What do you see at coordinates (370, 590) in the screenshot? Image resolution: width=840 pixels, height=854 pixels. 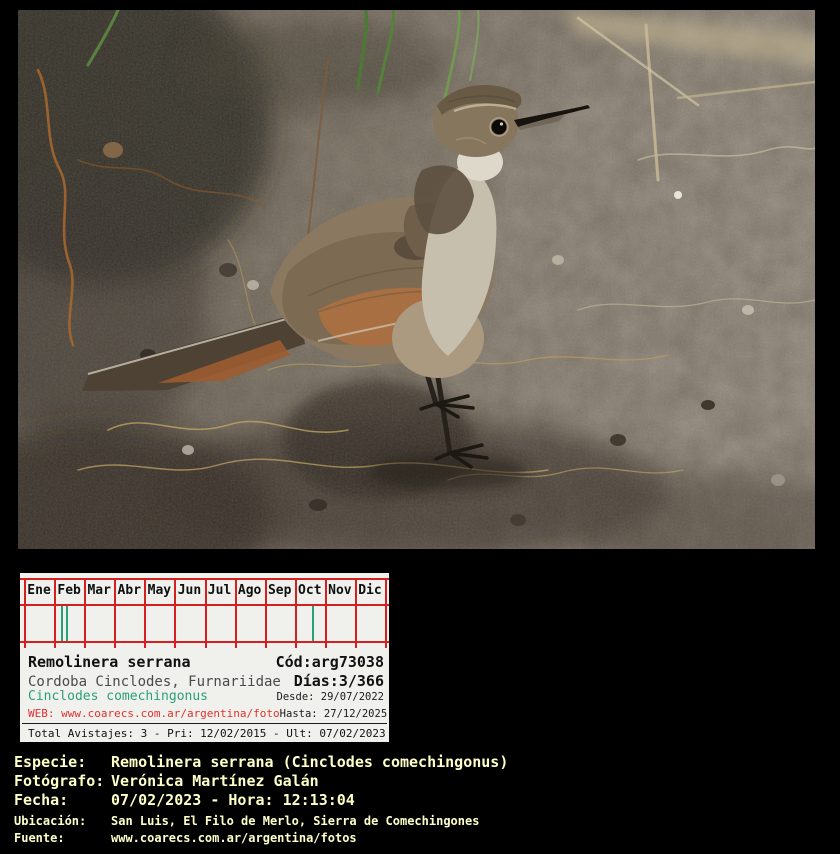 I see `month-label-dic: Dic` at bounding box center [370, 590].